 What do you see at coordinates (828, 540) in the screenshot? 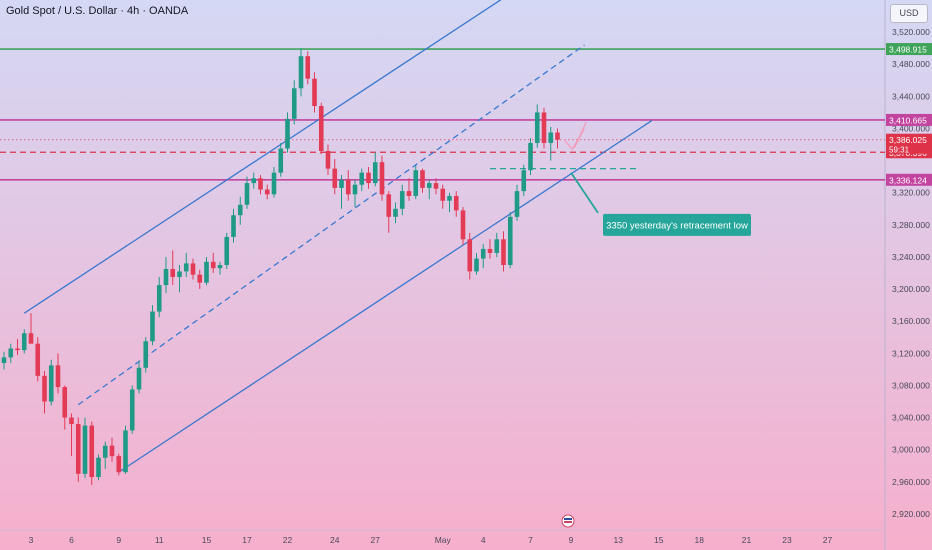
I see `x-tick-label: 27` at bounding box center [828, 540].